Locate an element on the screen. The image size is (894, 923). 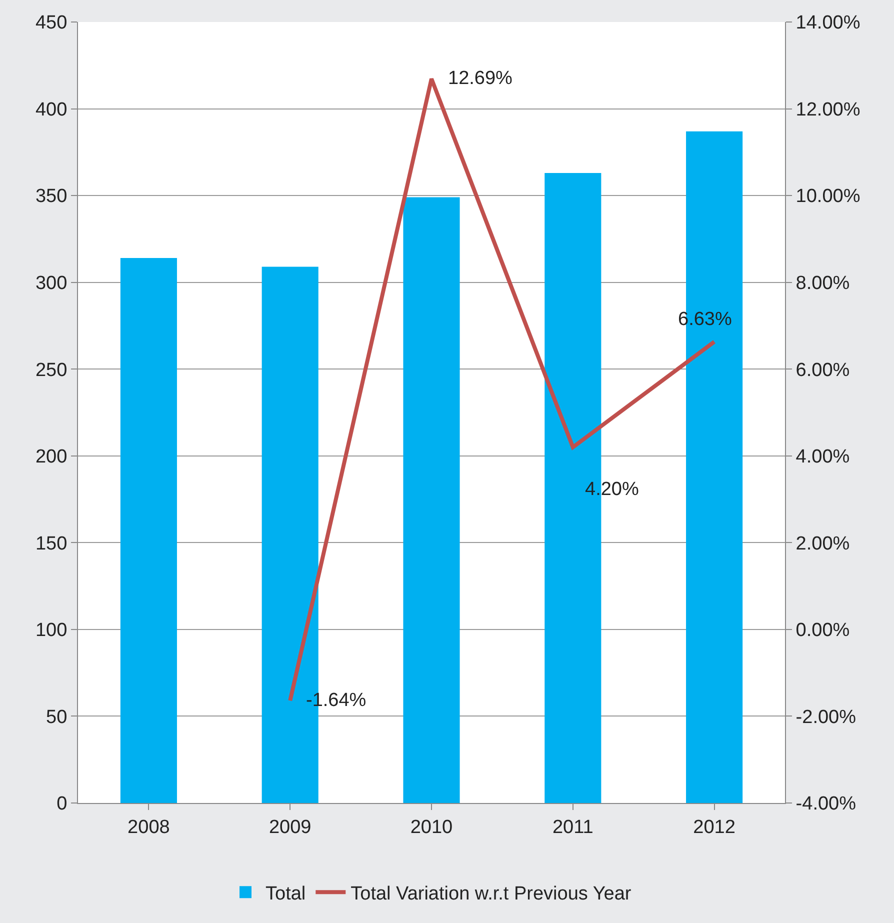
y2-tick-label: 2.00% is located at coordinates (823, 543).